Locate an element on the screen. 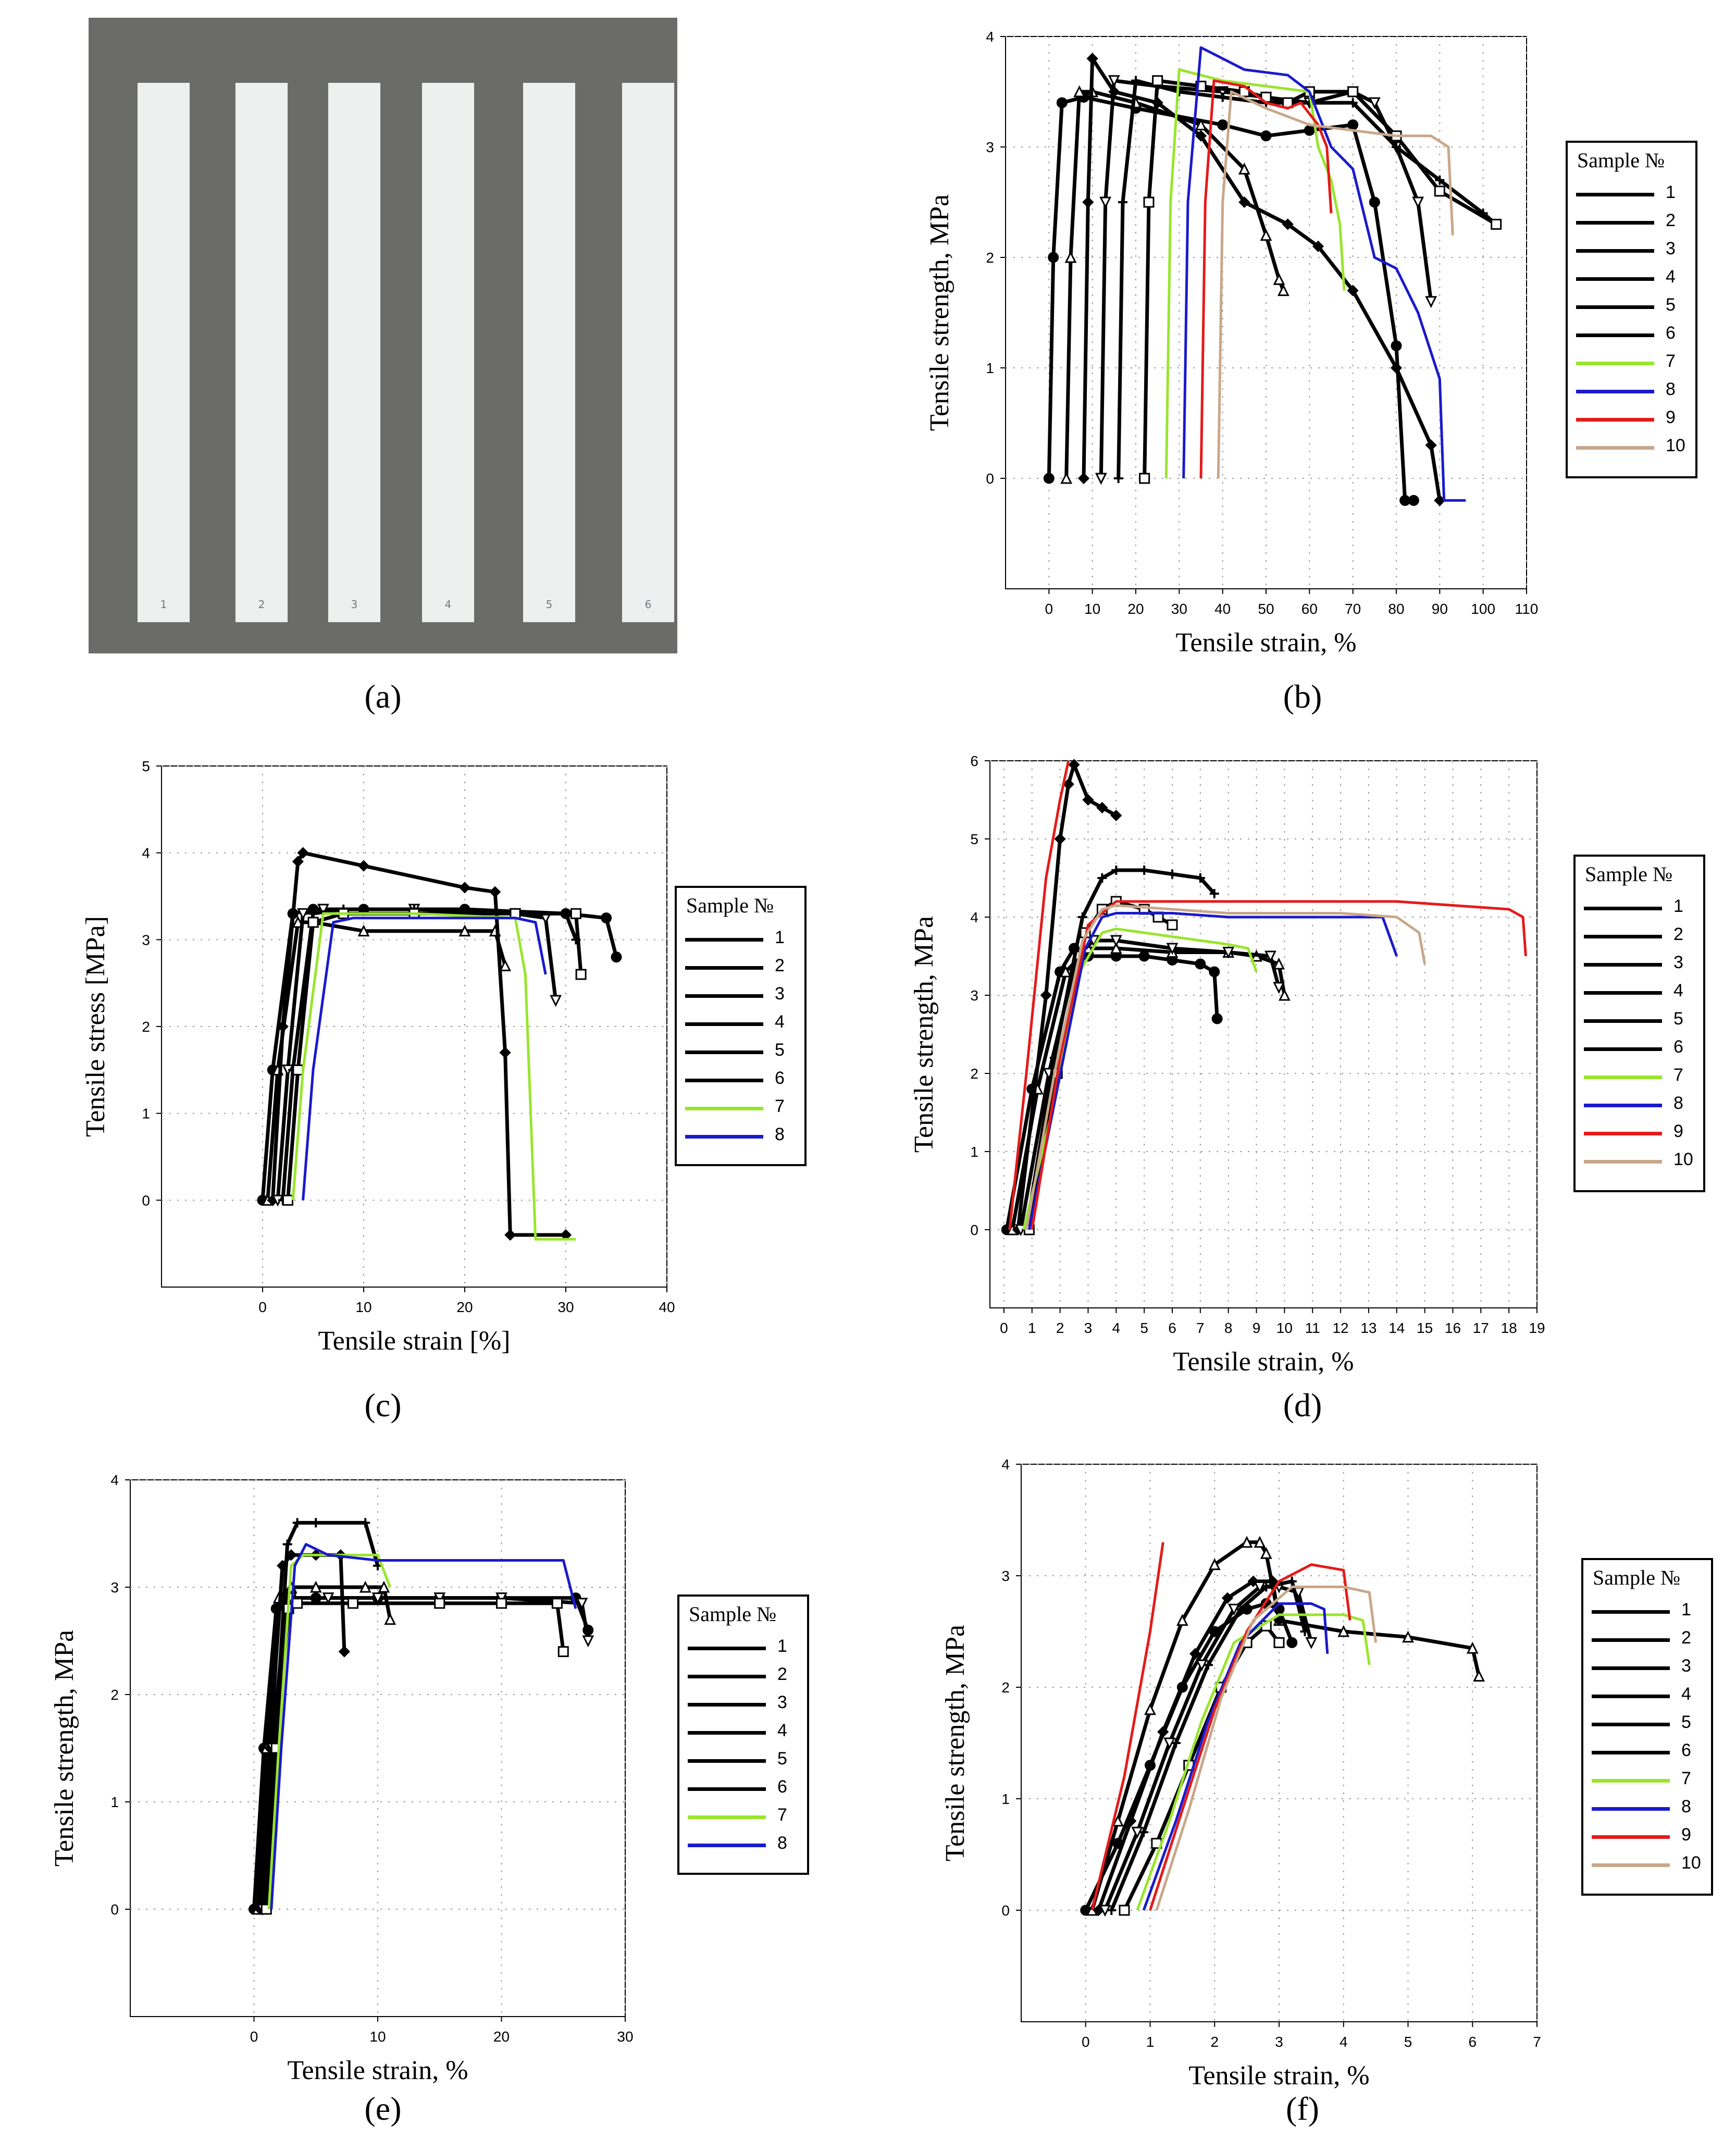 Image resolution: width=1736 pixels, height=2151 pixels. x-tick-label: 0 is located at coordinates (1049, 609).